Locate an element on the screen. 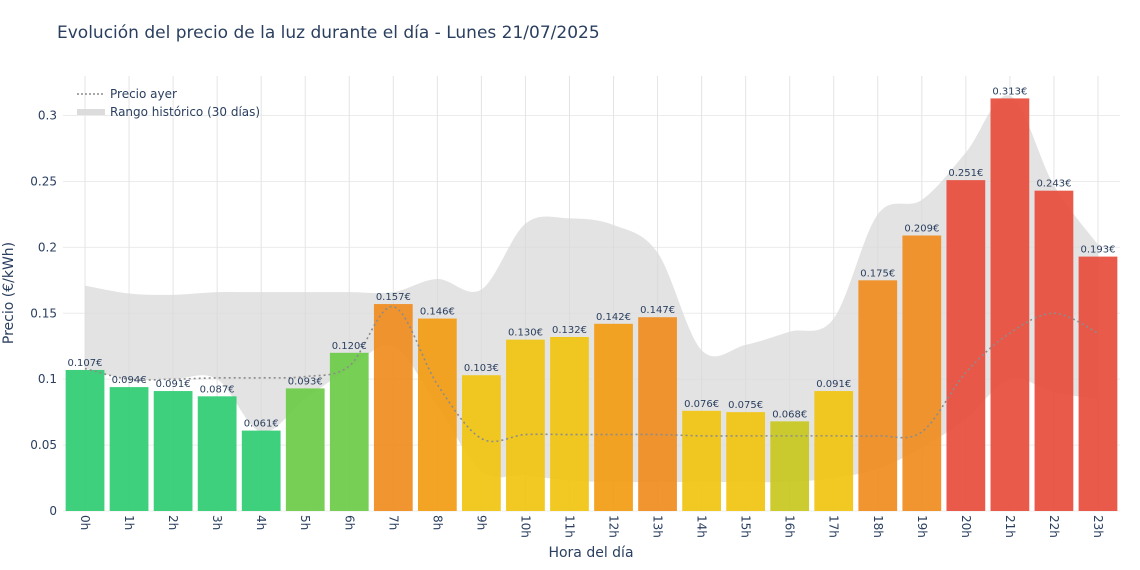 This screenshot has width=1140, height=570. legend-label-yesterday: Precio ayer is located at coordinates (143, 94).